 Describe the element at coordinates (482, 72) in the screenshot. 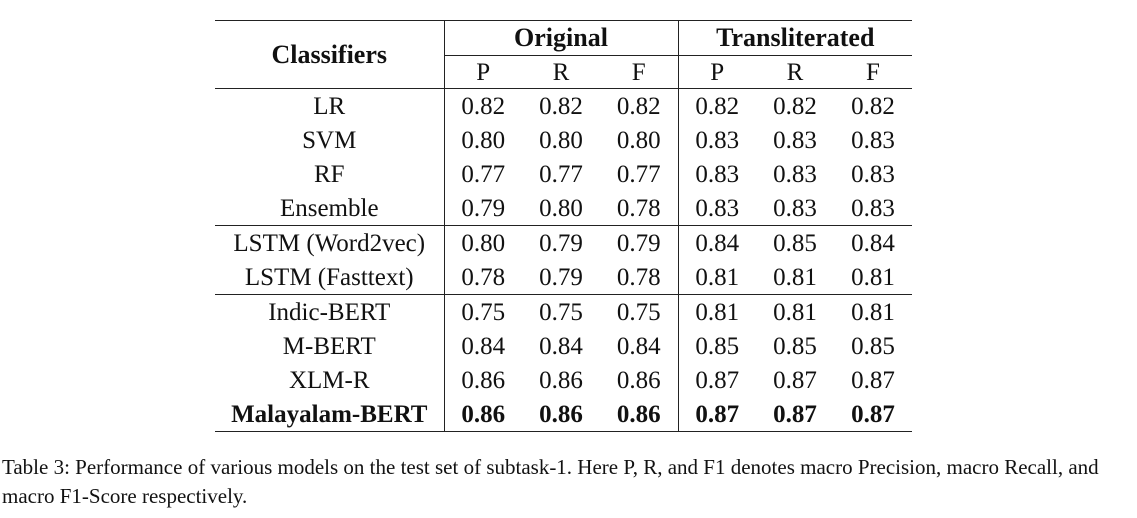

I see `metric-header-original-p: P` at that location.